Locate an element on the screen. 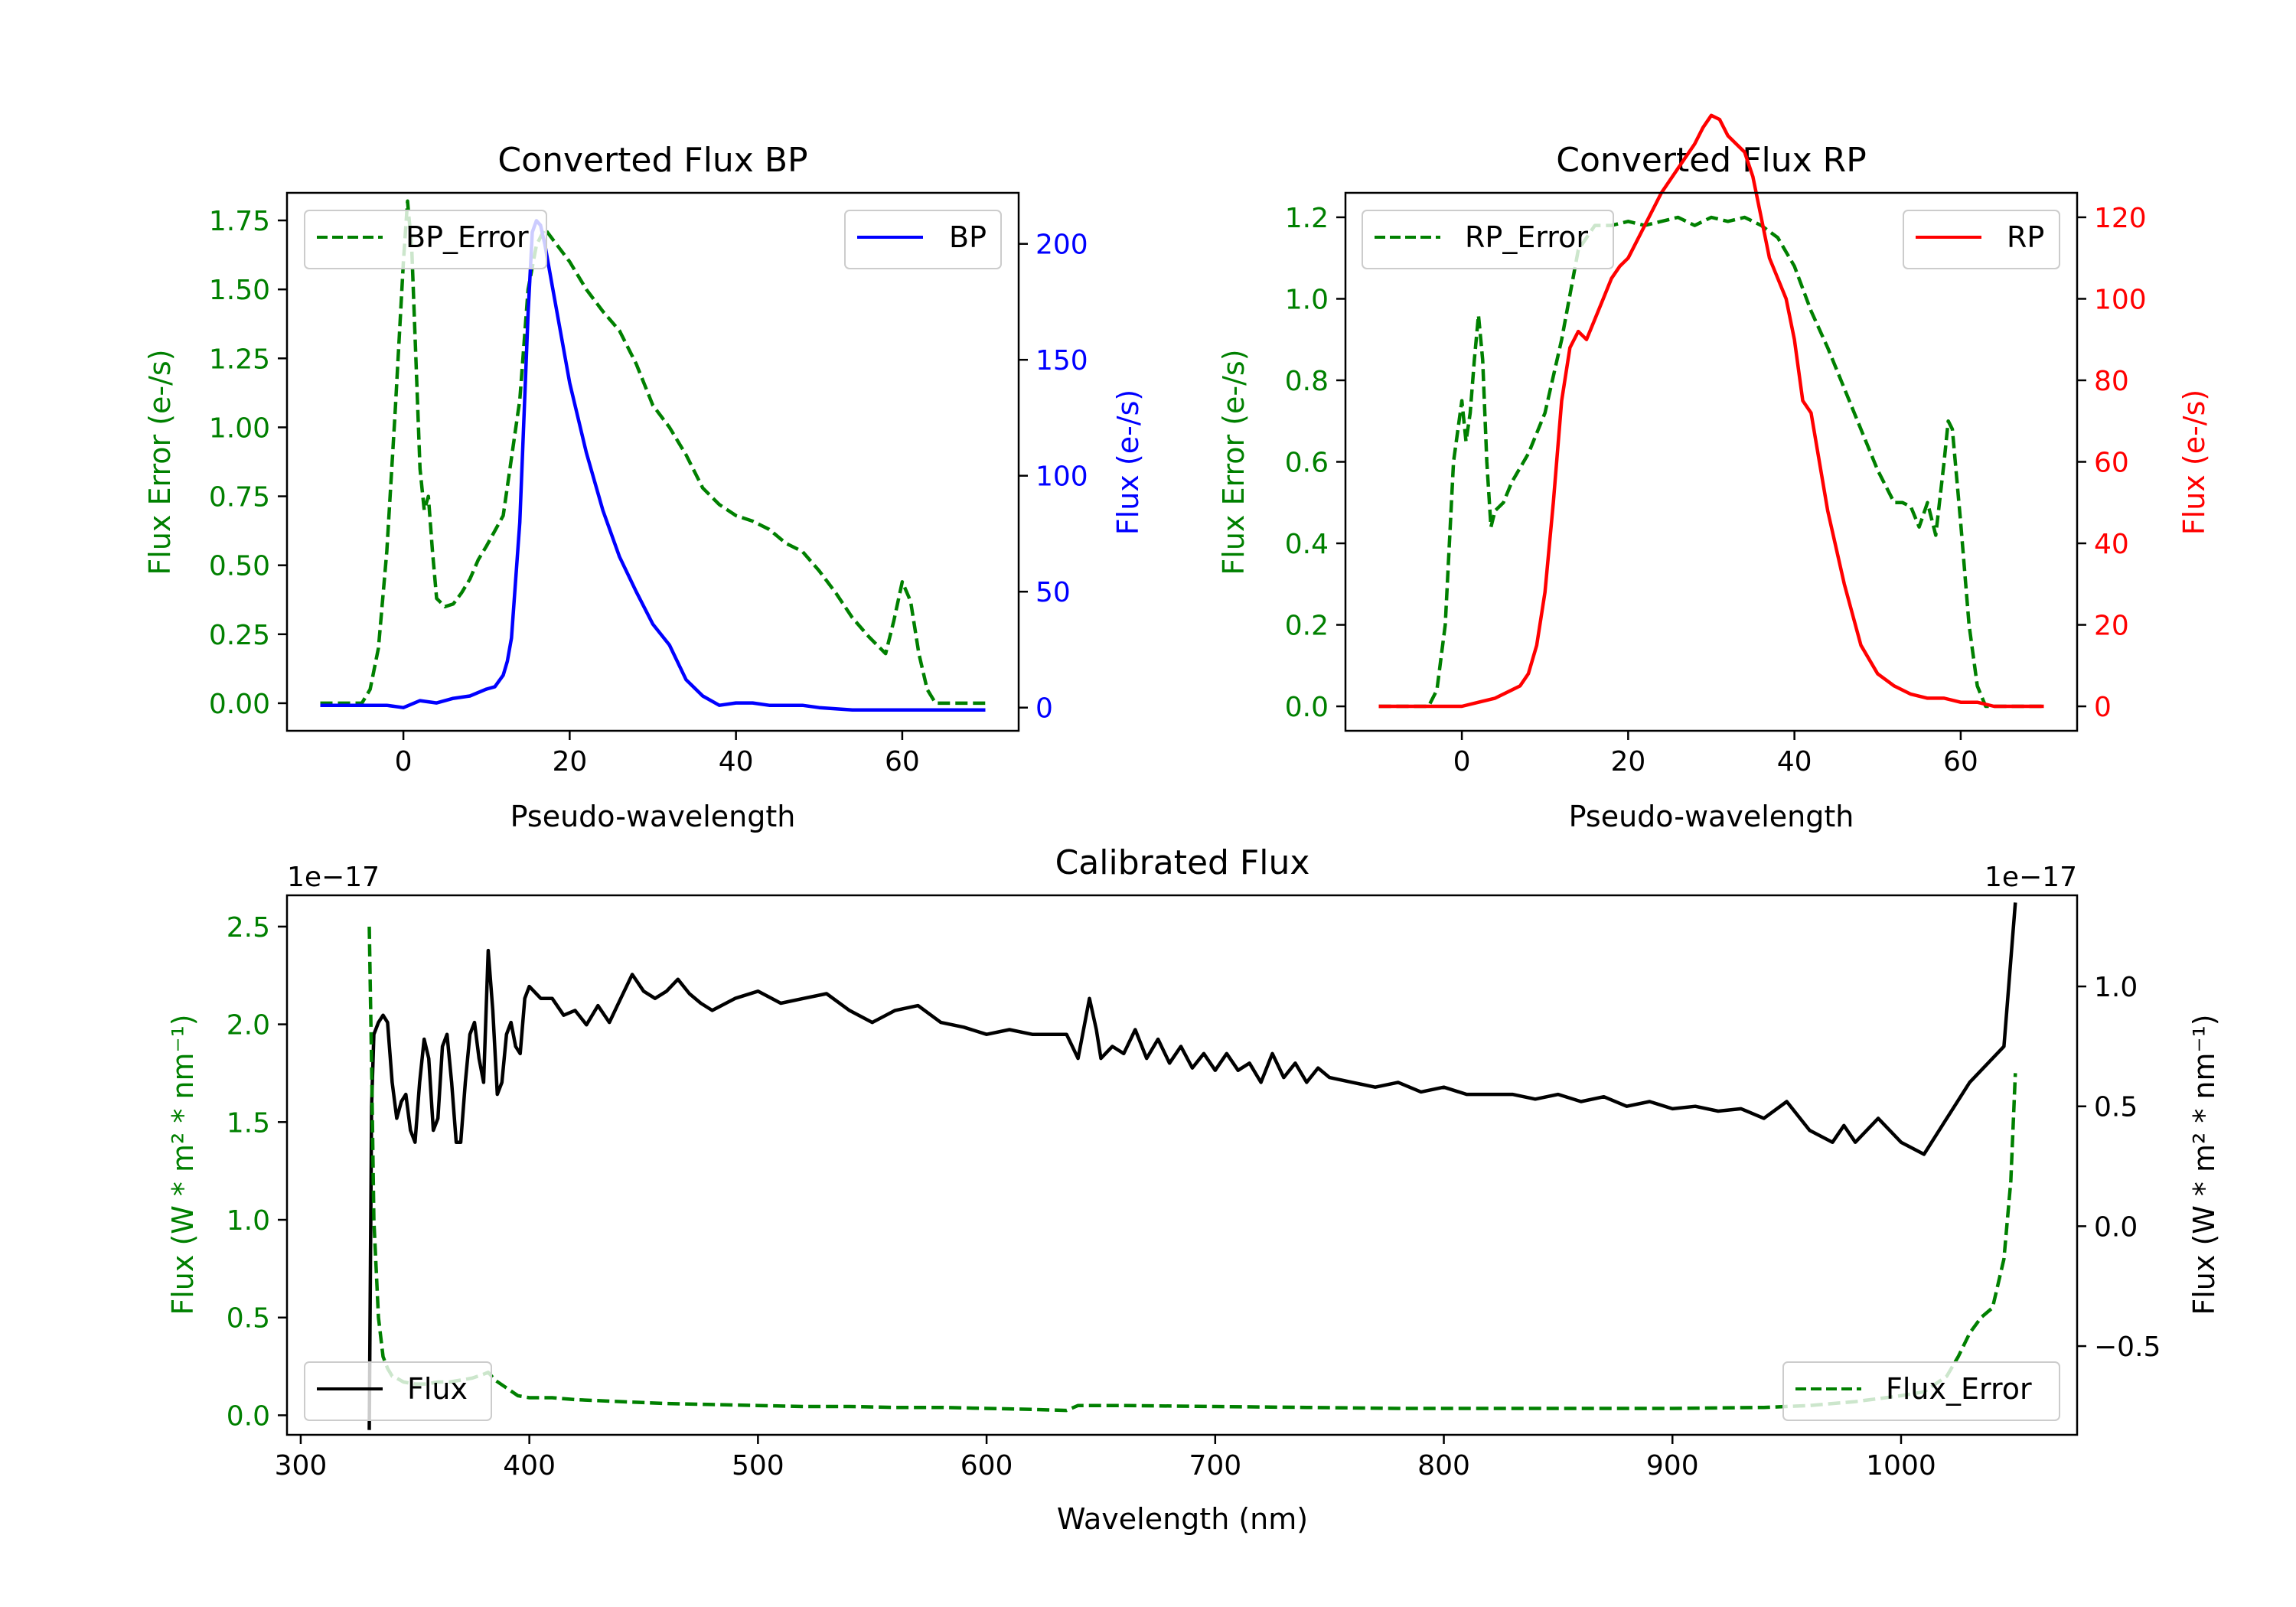 The width and height of the screenshot is (2296, 1607). bp-ylabel-left: Flux Error (e-/s) is located at coordinates (160, 462).